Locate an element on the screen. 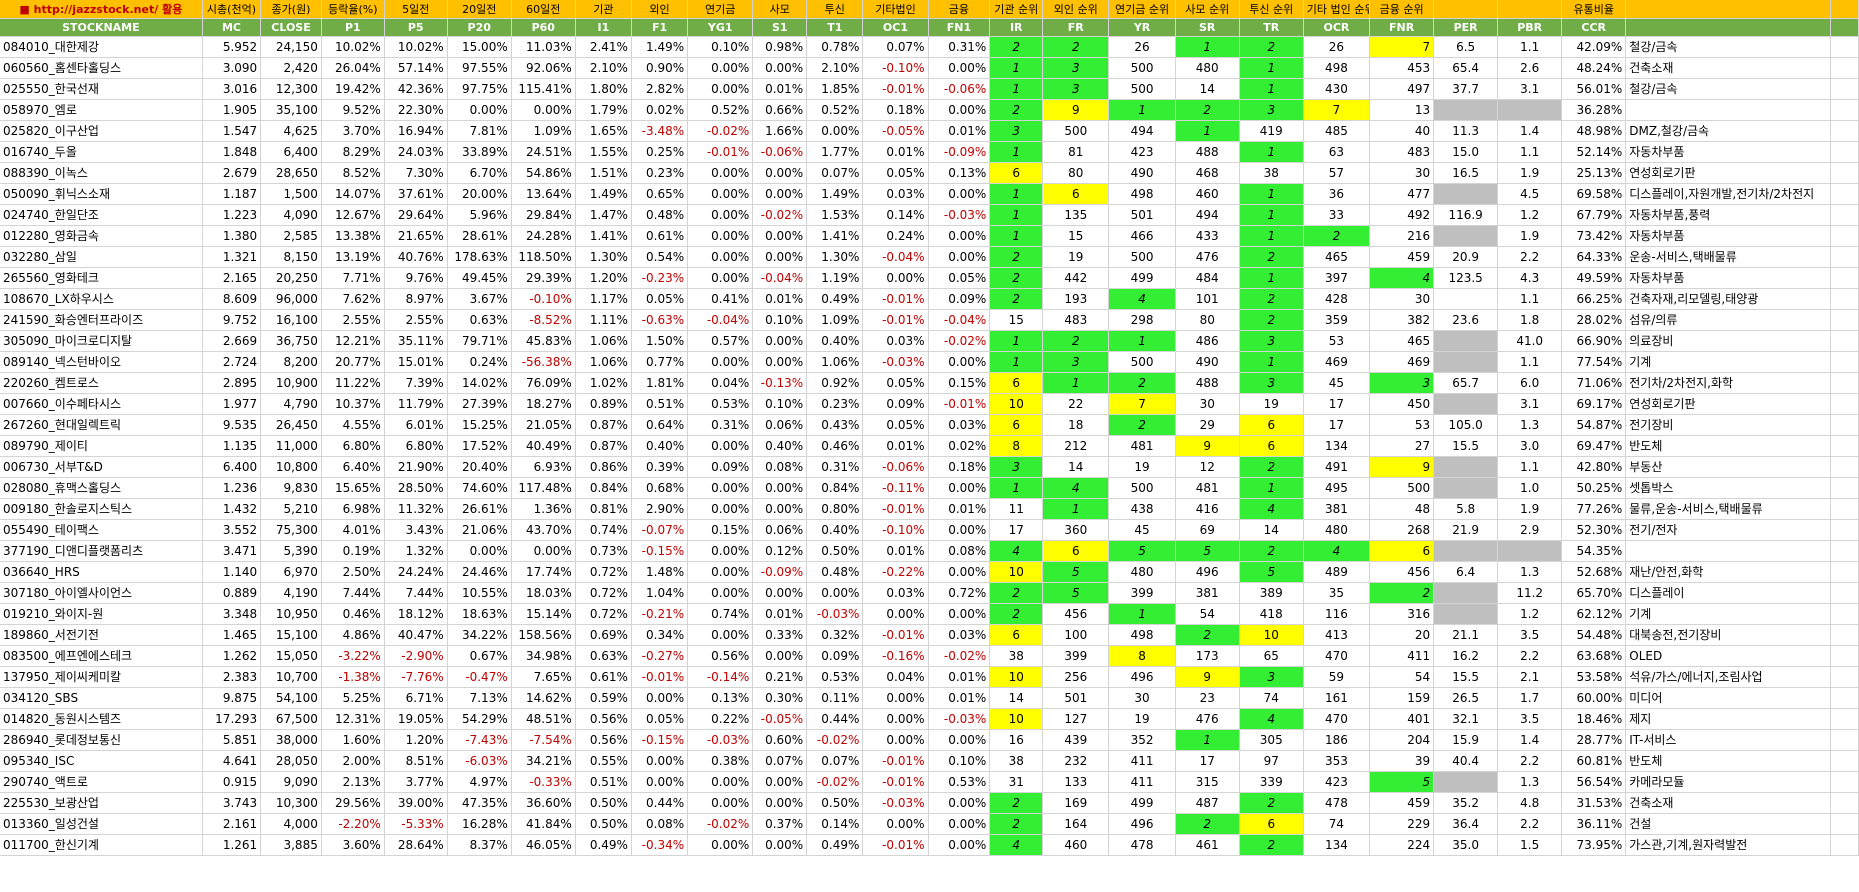 The image size is (1859, 892). value-cell: 27.39% is located at coordinates (479, 404).